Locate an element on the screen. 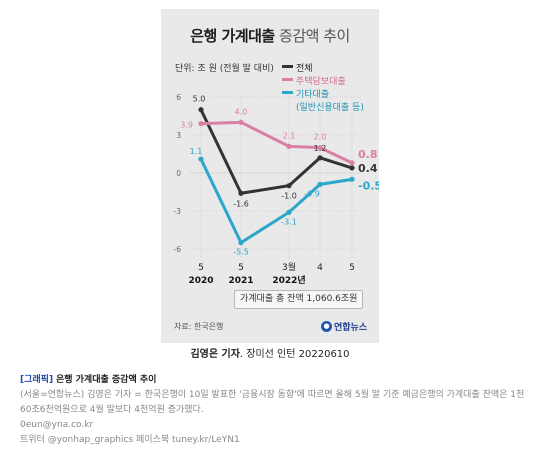 This screenshot has height=458, width=540. x-year-label: 2020 is located at coordinates (200, 281).